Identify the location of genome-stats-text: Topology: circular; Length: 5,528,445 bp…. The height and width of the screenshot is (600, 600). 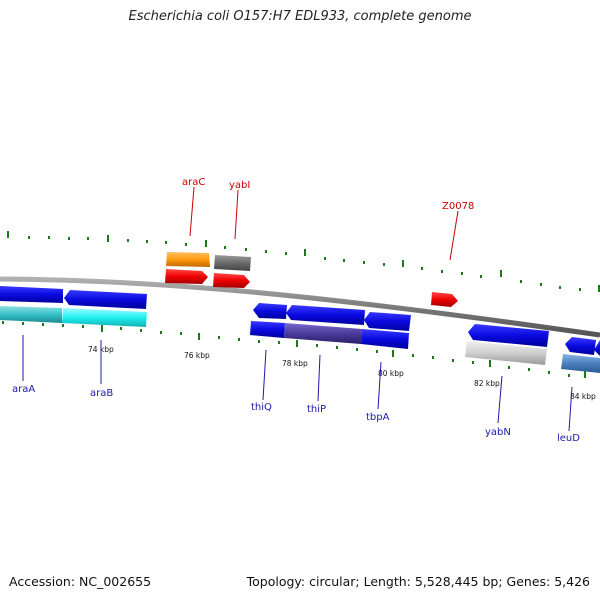
(418, 581).